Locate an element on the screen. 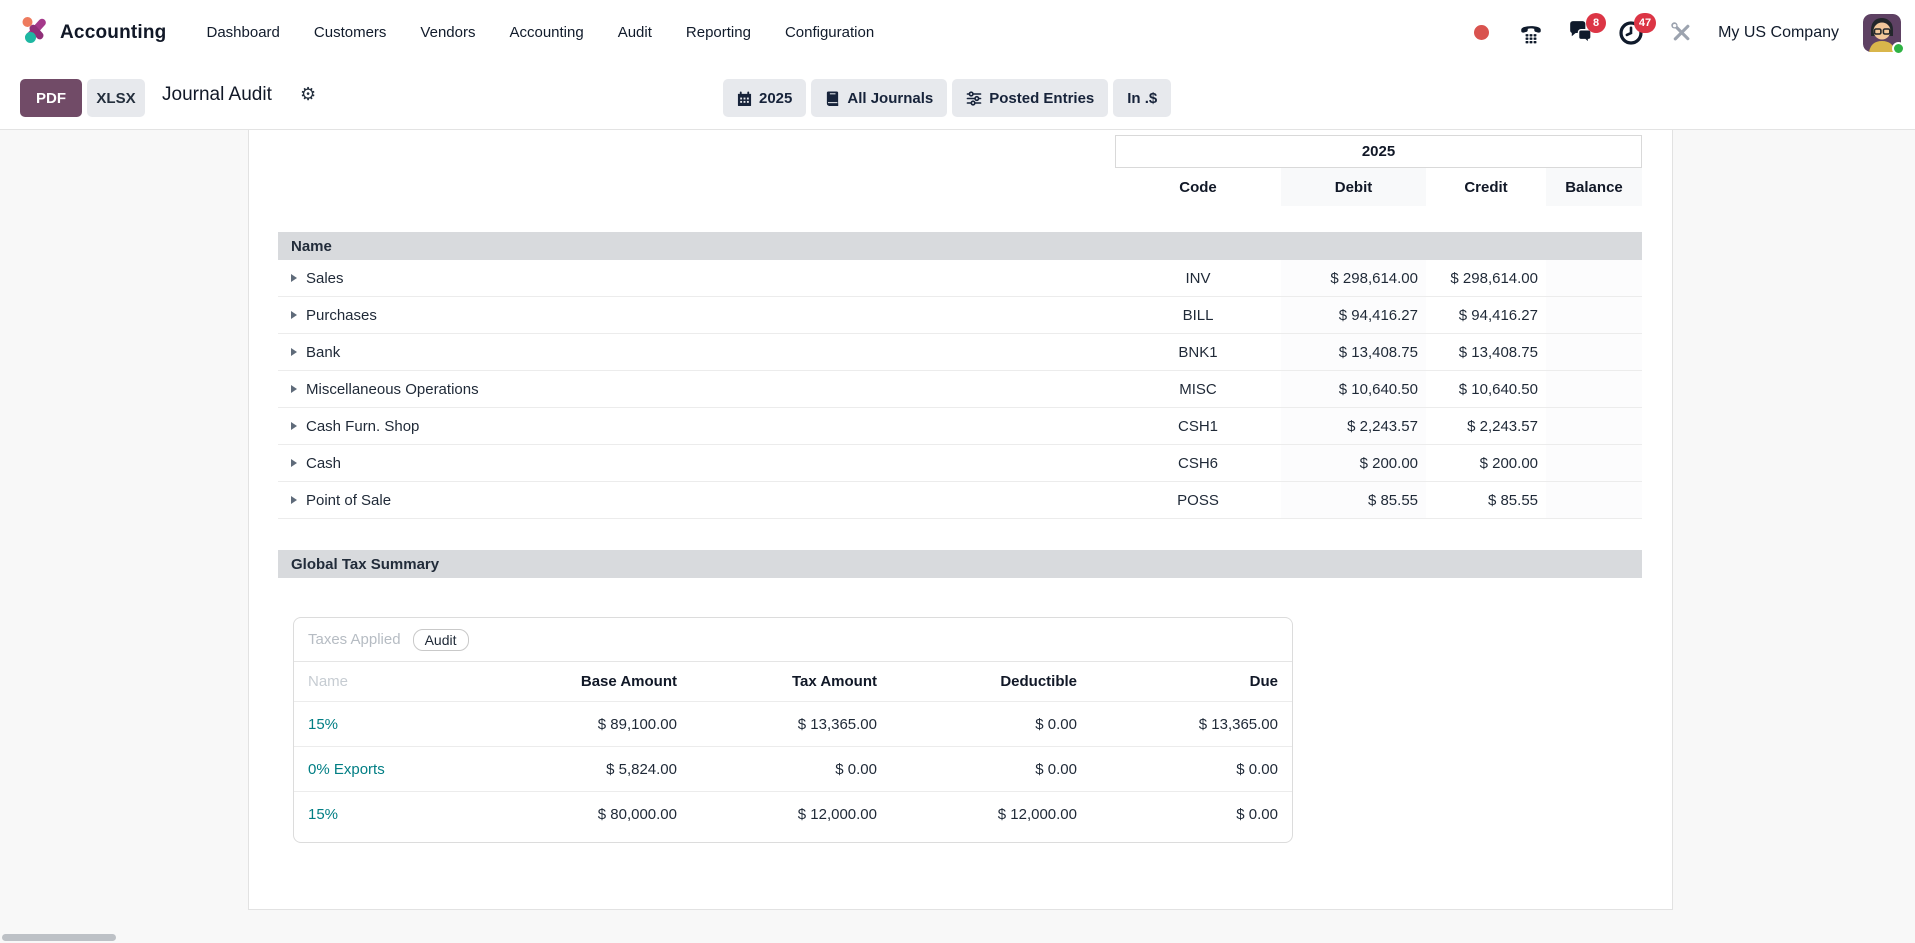 Image resolution: width=1915 pixels, height=943 pixels. journal-column-headers: Code Debit Credit Balance is located at coordinates (1378, 187).